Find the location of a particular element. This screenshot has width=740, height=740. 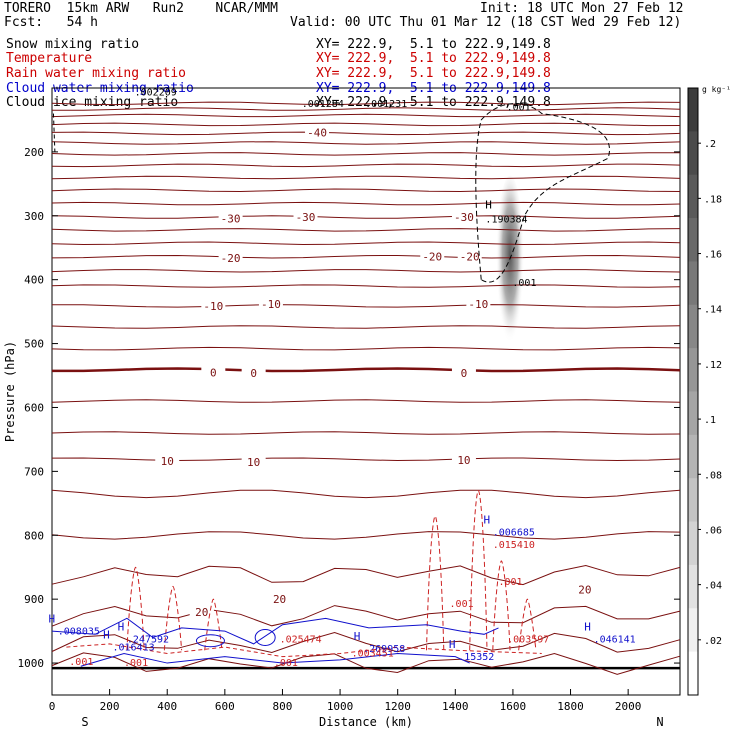

south-end-label: S is located at coordinates (84, 722).